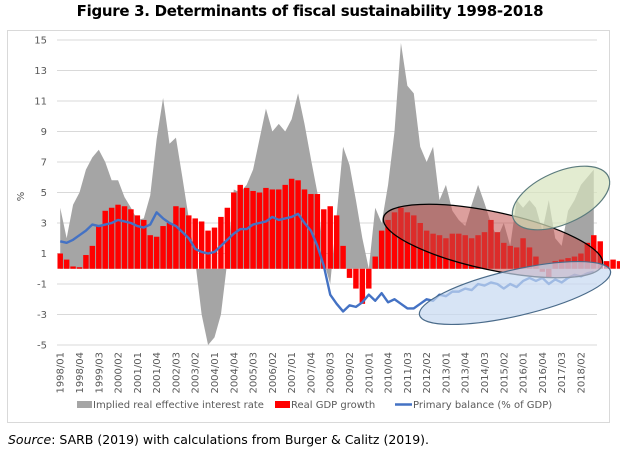 The image size is (620, 456). I want to click on x-tick-label: 1998/01, so click(61, 373).